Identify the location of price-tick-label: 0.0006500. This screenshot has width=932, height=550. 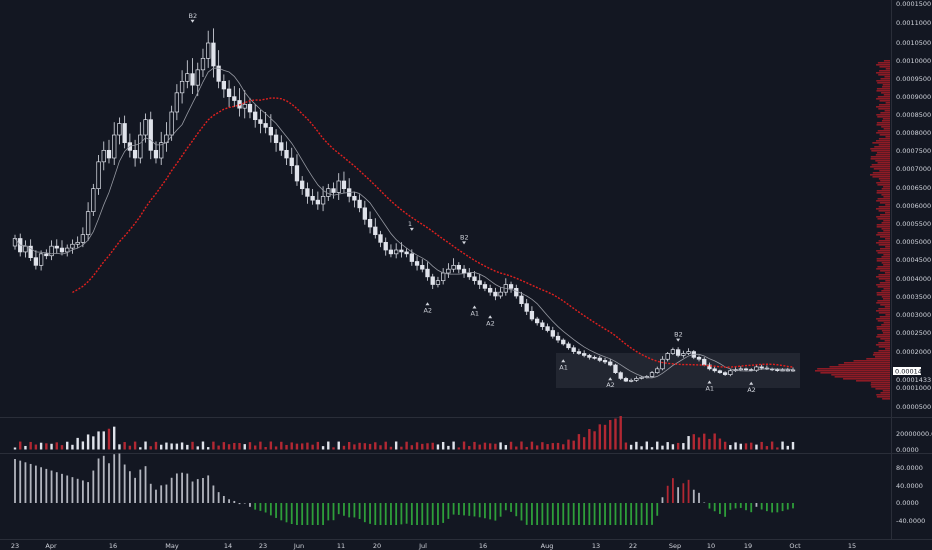
(913, 188).